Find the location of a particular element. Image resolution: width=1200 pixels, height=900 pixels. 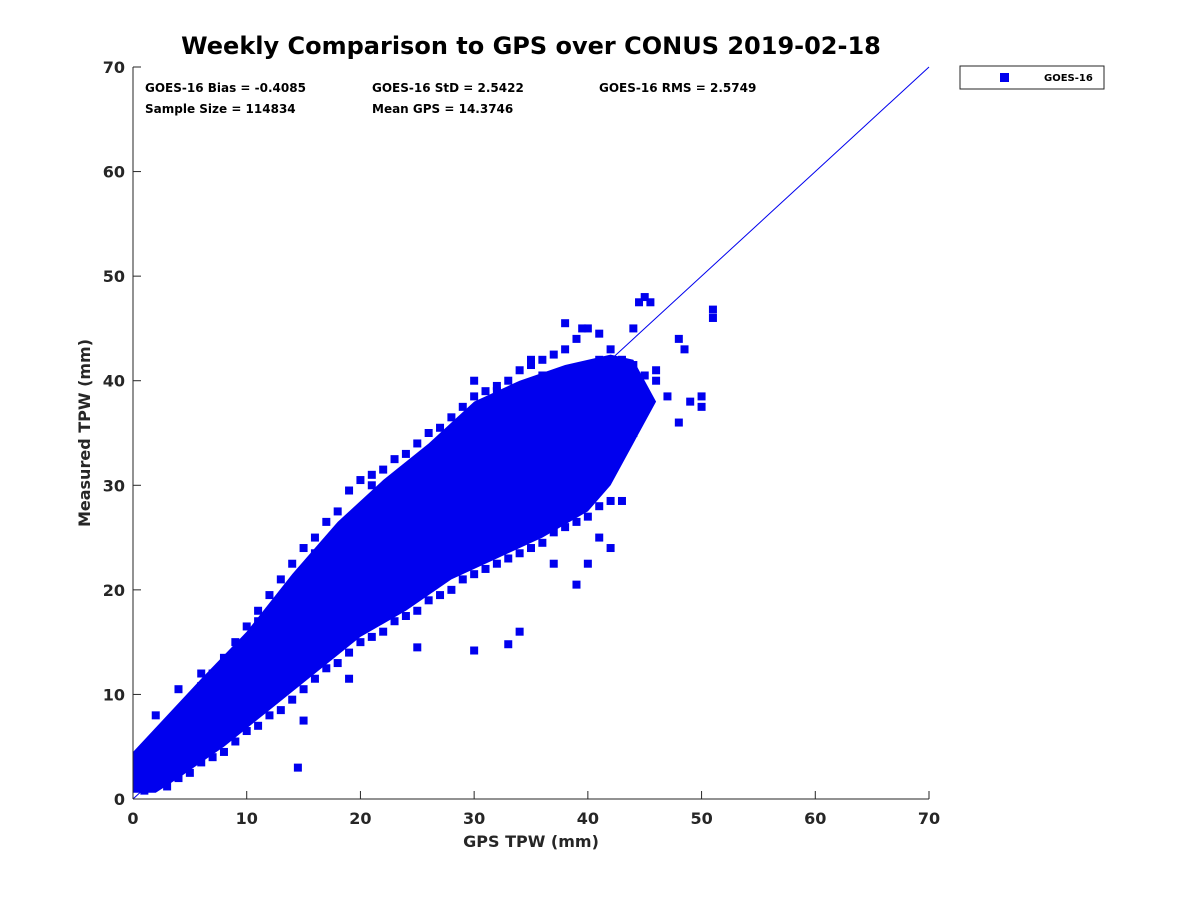

y-tick-label: 60 is located at coordinates (114, 172).